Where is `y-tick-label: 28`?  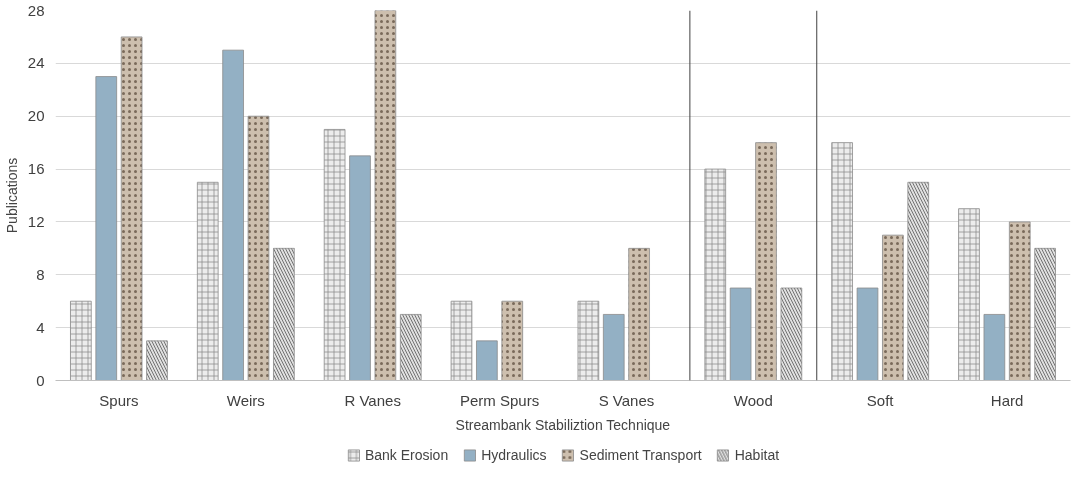
y-tick-label: 28 is located at coordinates (36, 10).